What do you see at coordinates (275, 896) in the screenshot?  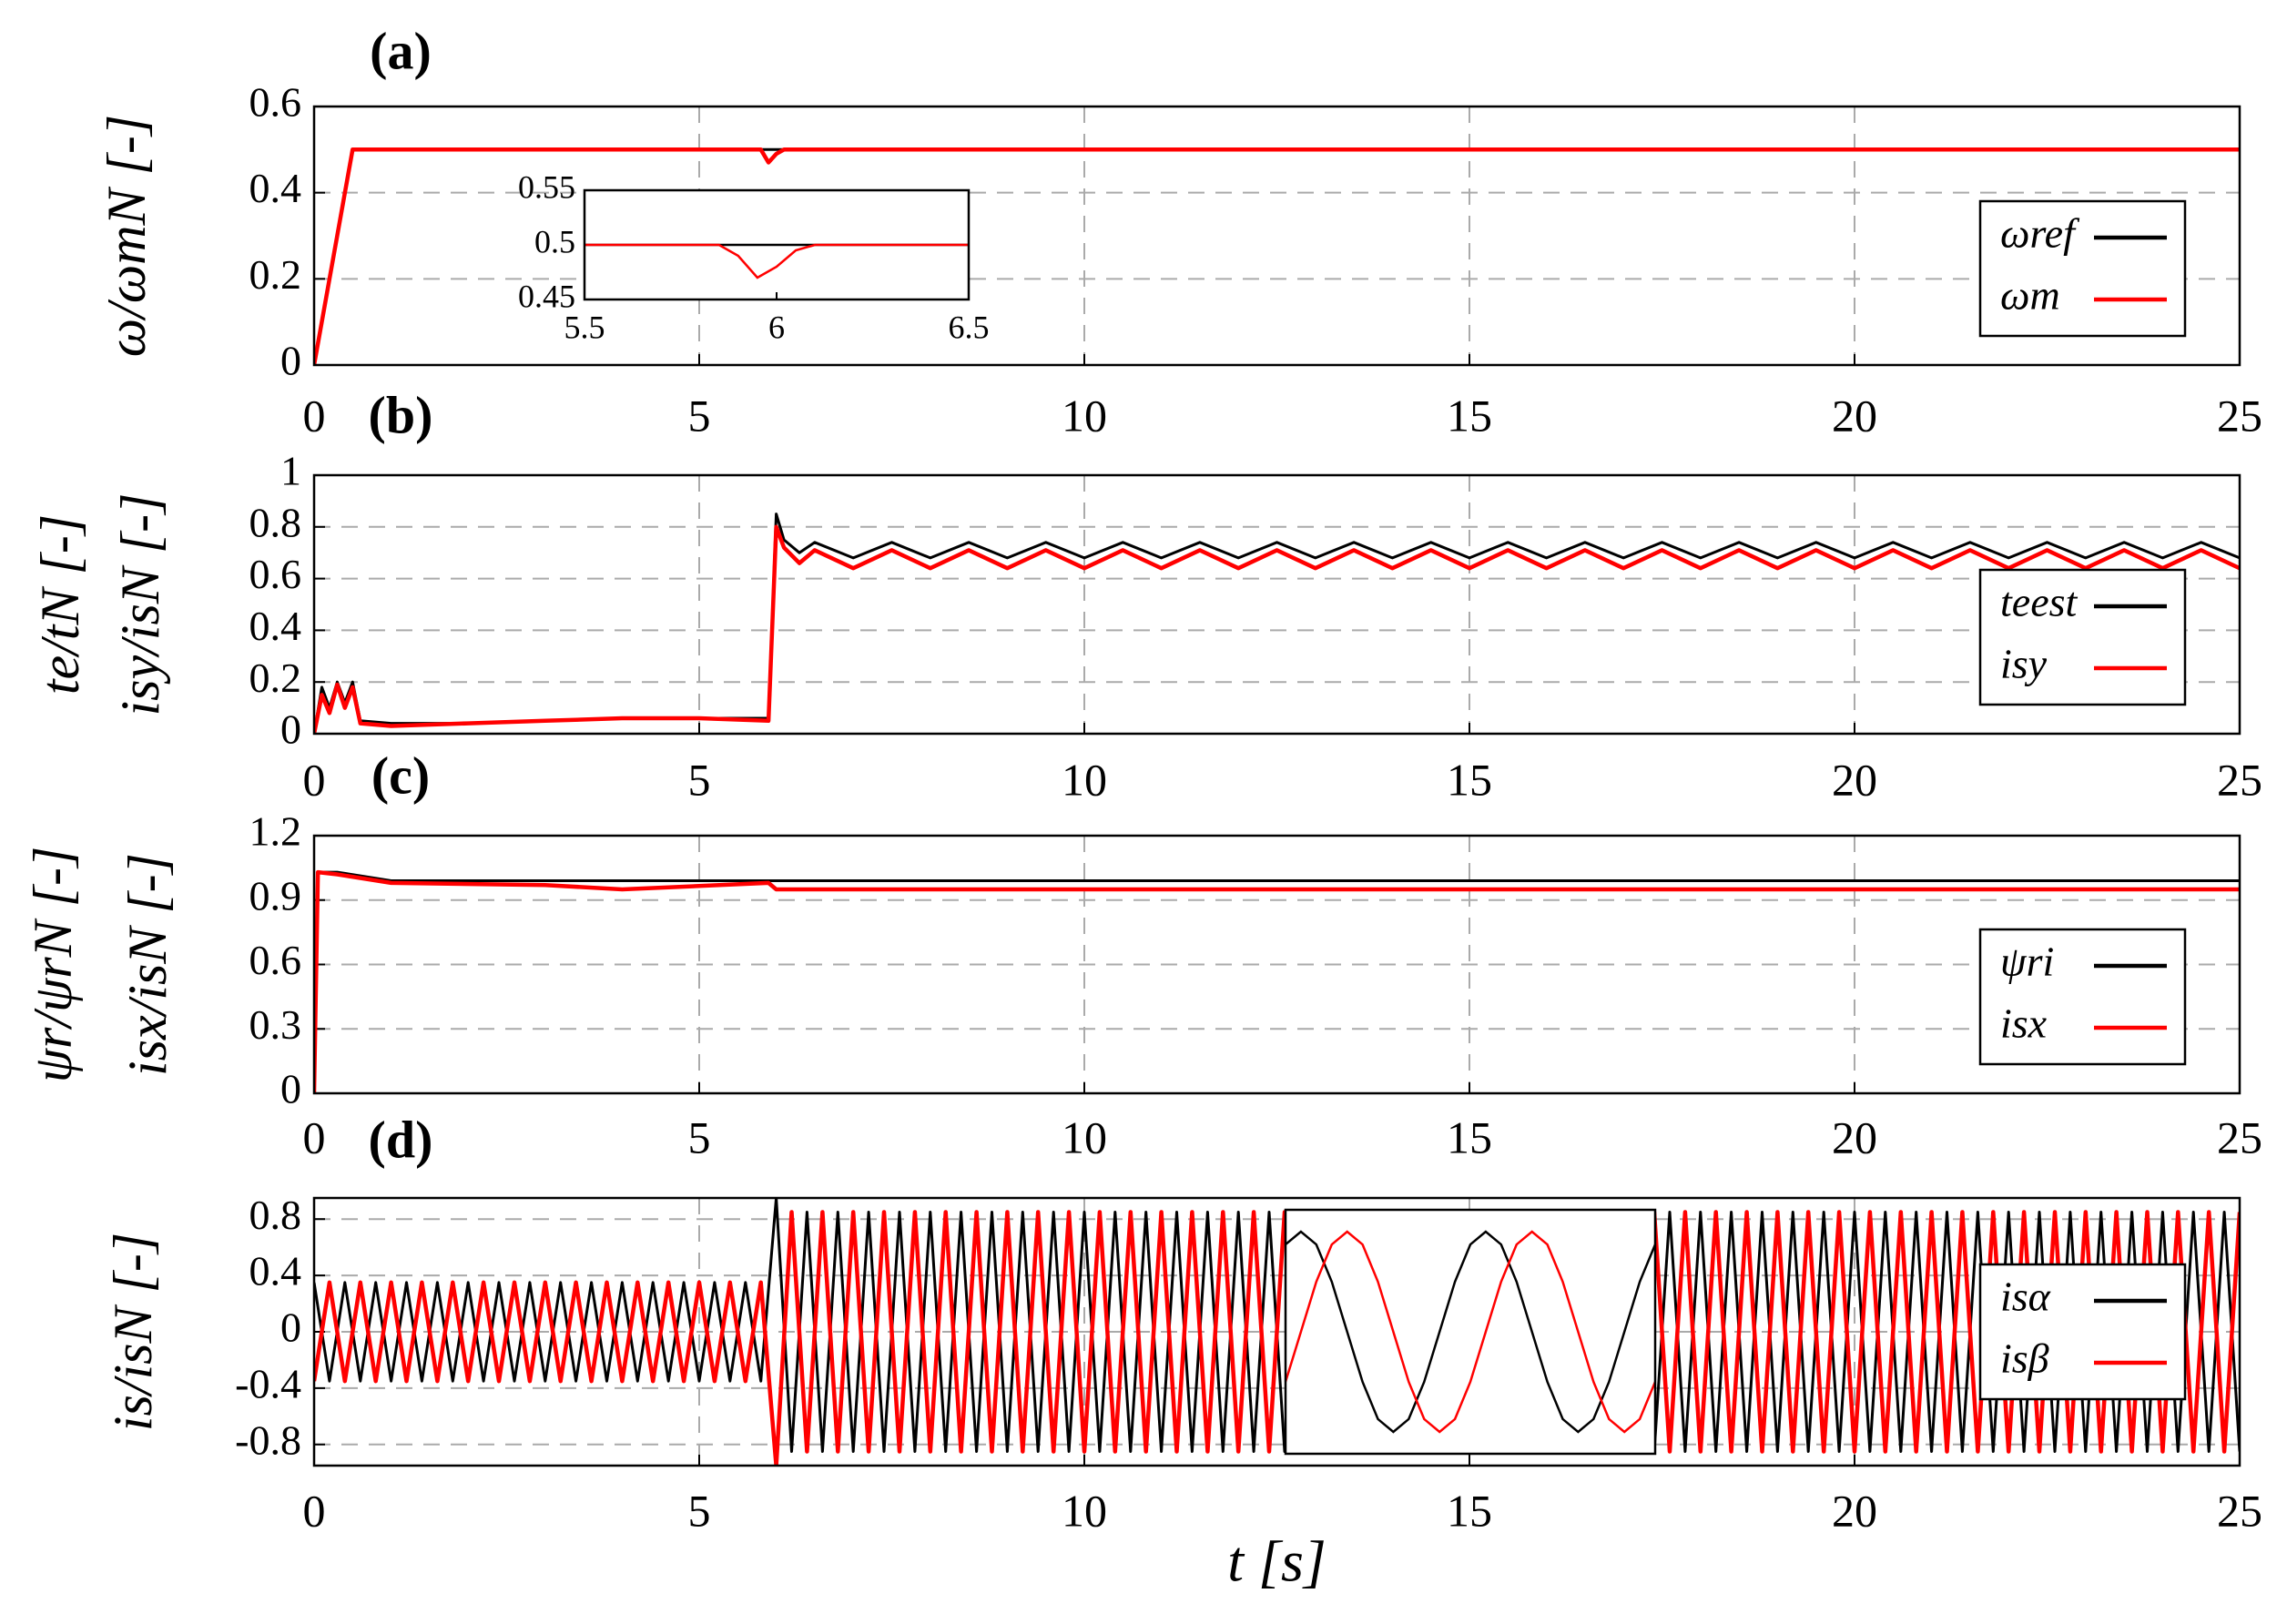 I see `y-tick-label: 0.9` at bounding box center [275, 896].